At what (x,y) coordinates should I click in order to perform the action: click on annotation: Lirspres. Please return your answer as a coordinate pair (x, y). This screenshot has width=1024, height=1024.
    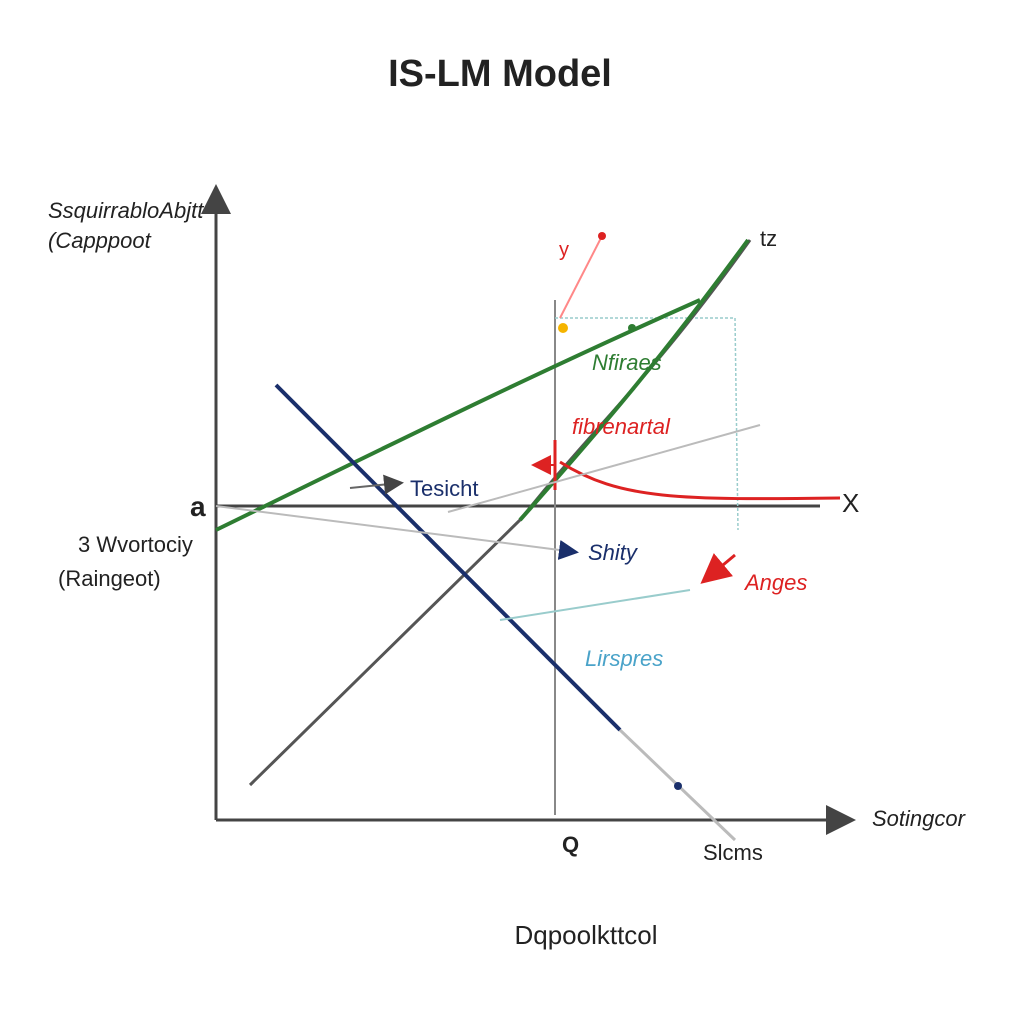
    Looking at the image, I should click on (624, 658).